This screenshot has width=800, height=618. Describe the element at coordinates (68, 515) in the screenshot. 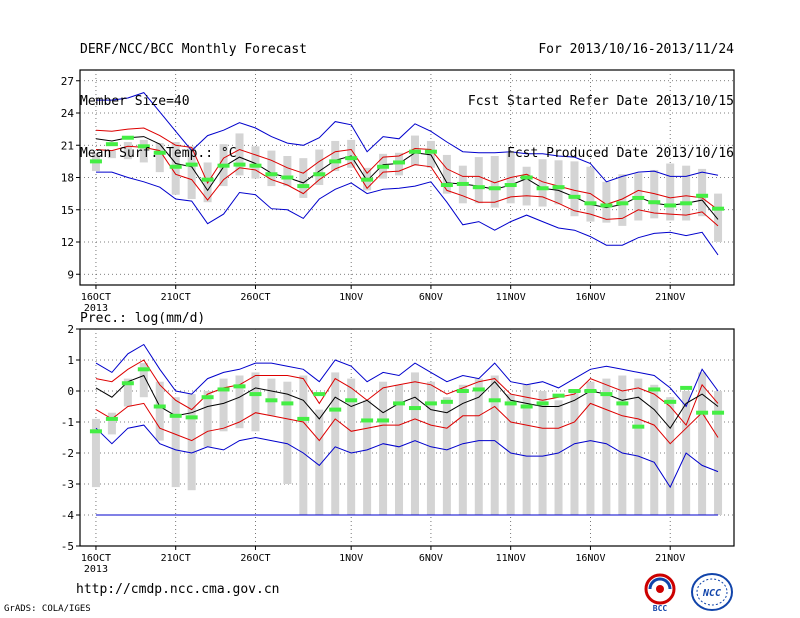

I see `prec-y-tick-label: -4` at that location.